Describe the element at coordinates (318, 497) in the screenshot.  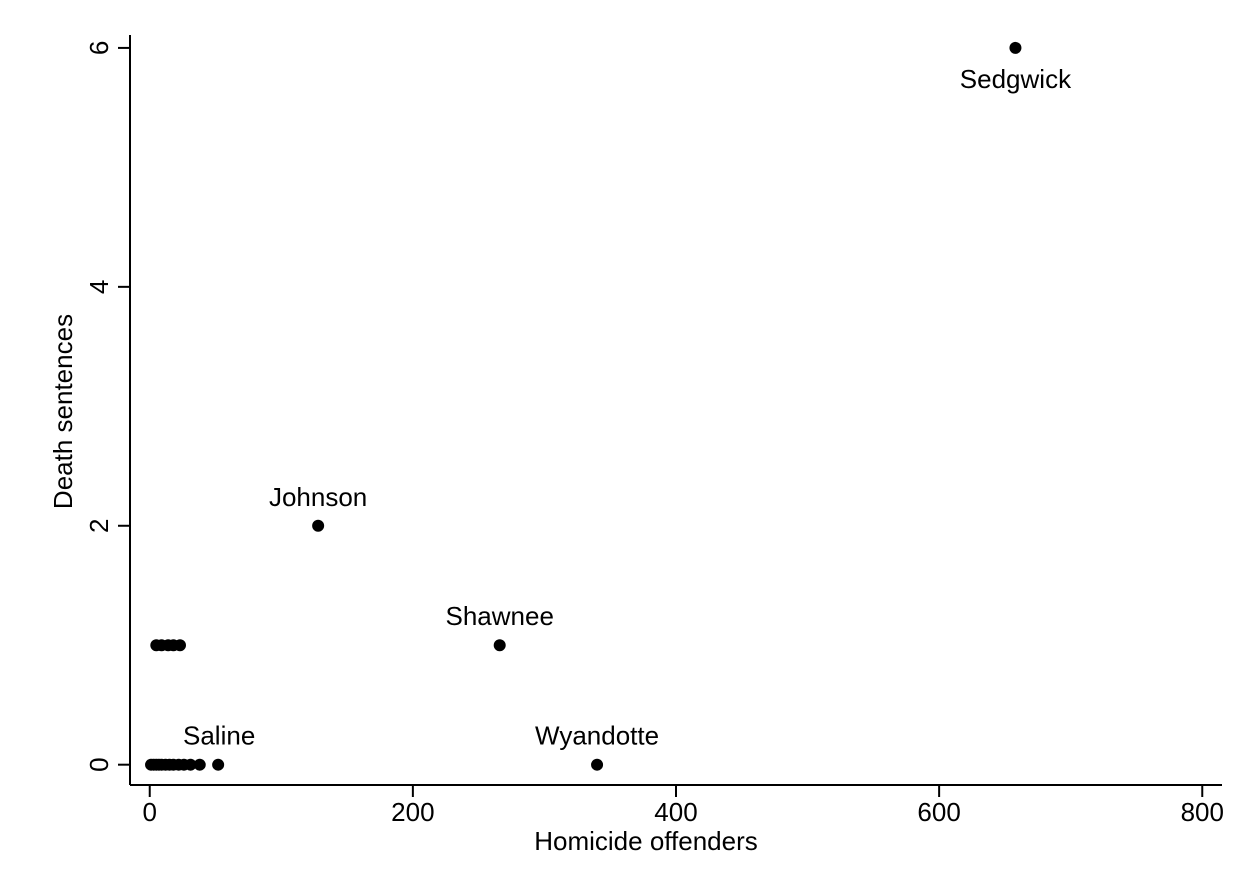
I see `point-label: Johnson` at that location.